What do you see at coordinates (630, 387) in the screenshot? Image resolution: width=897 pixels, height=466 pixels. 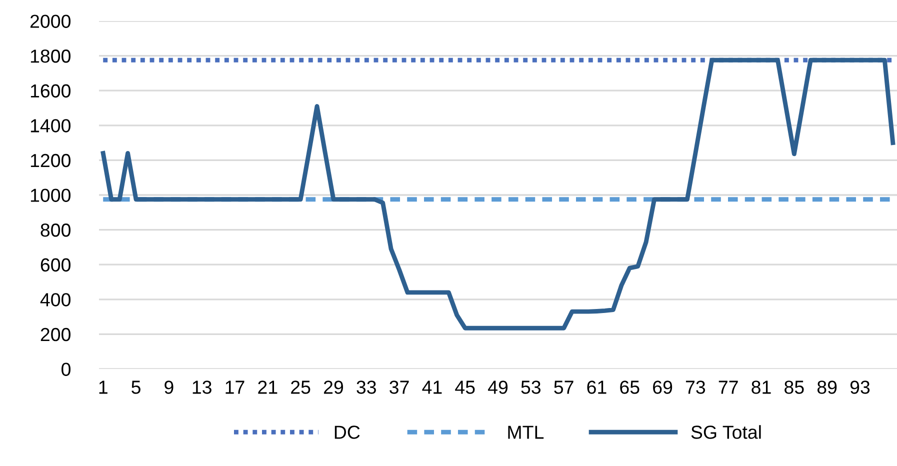 I see `x-tick-label: 65` at bounding box center [630, 387].